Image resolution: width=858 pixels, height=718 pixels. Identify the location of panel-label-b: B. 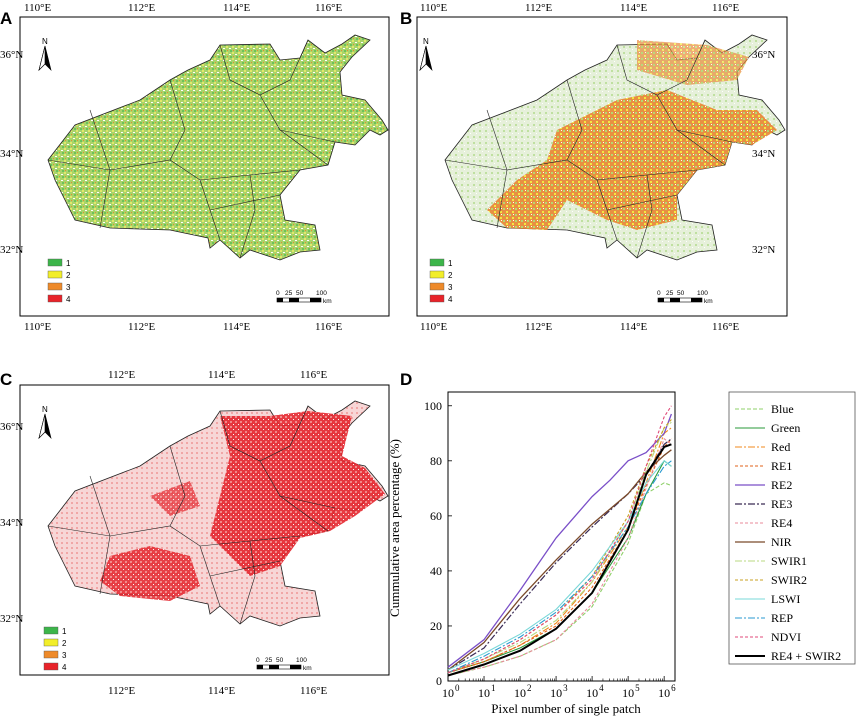
(406, 18).